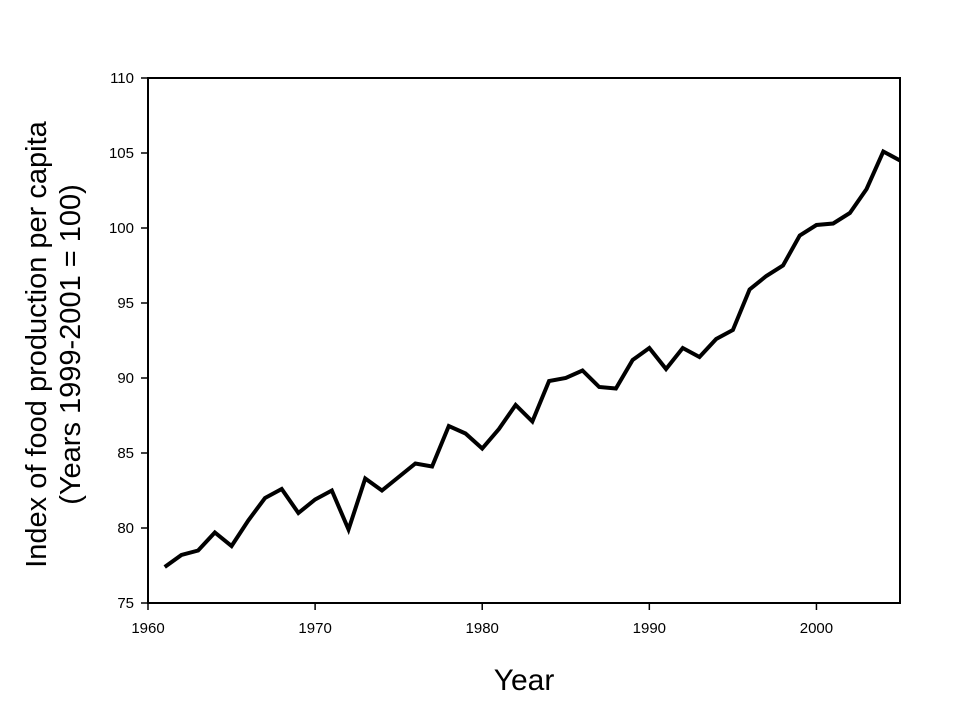 This screenshot has height=702, width=967. I want to click on y-tick-label: 85, so click(125, 453).